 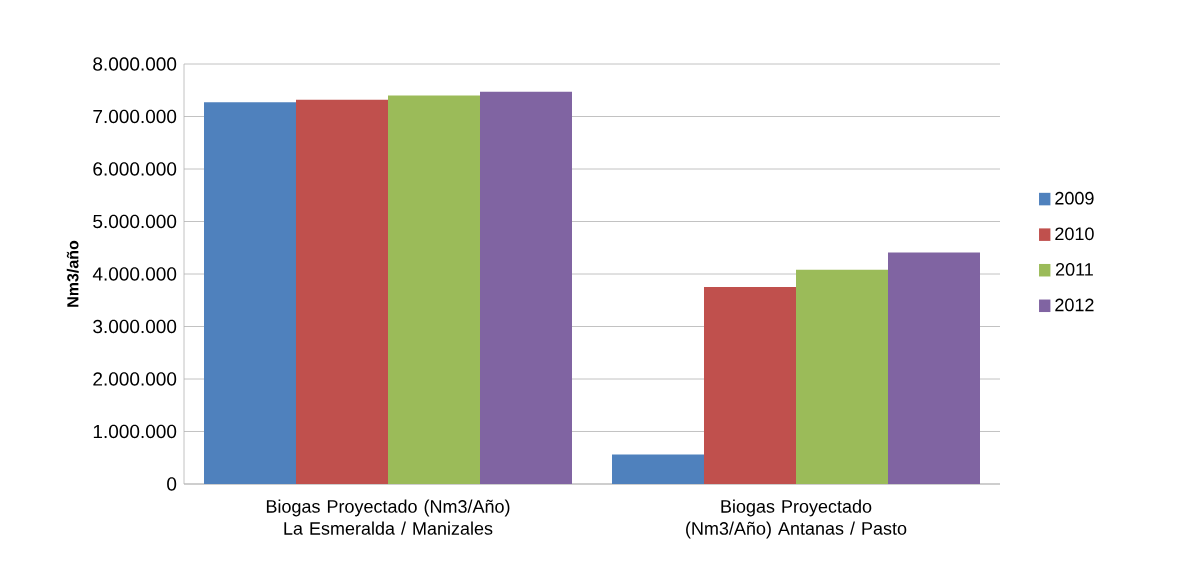 What do you see at coordinates (1074, 234) in the screenshot?
I see `legend-label: 2010` at bounding box center [1074, 234].